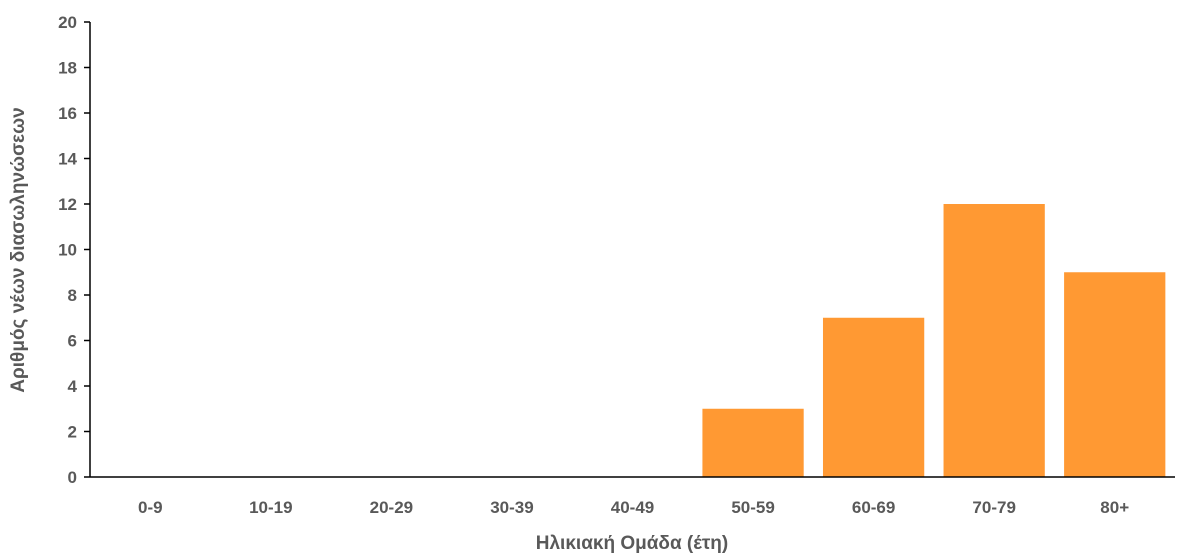  What do you see at coordinates (67, 113) in the screenshot?
I see `y-tick-label: 16` at bounding box center [67, 113].